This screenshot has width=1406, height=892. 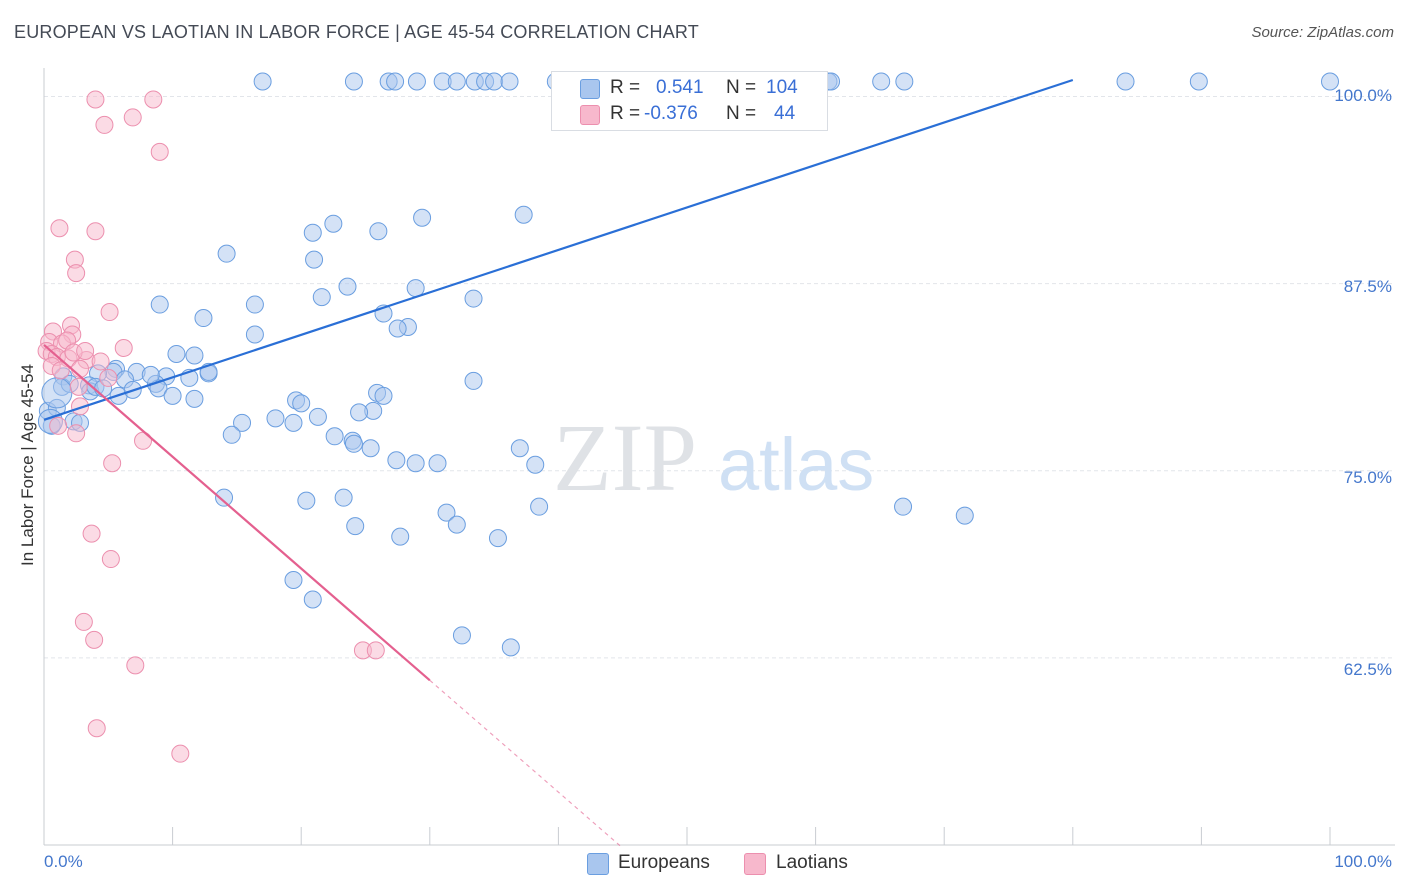 What do you see at coordinates (625, 457) in the screenshot?
I see `watermark-zip: ZIP` at bounding box center [625, 457].